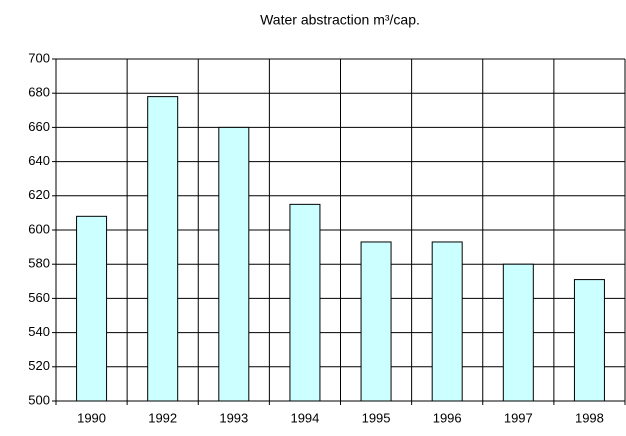  Describe the element at coordinates (589, 417) in the screenshot. I see `x-tick-label: 1998` at that location.